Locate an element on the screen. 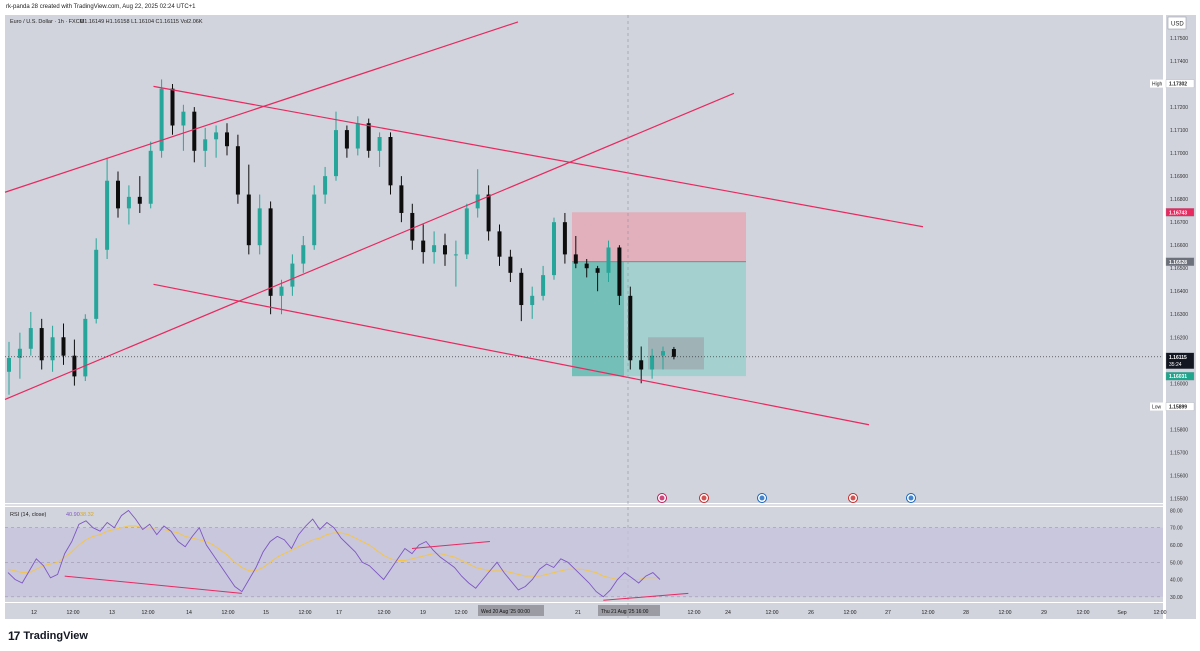 Image resolution: width=1200 pixels, height=651 pixels. price-tick: 1.16400 is located at coordinates (1179, 292).